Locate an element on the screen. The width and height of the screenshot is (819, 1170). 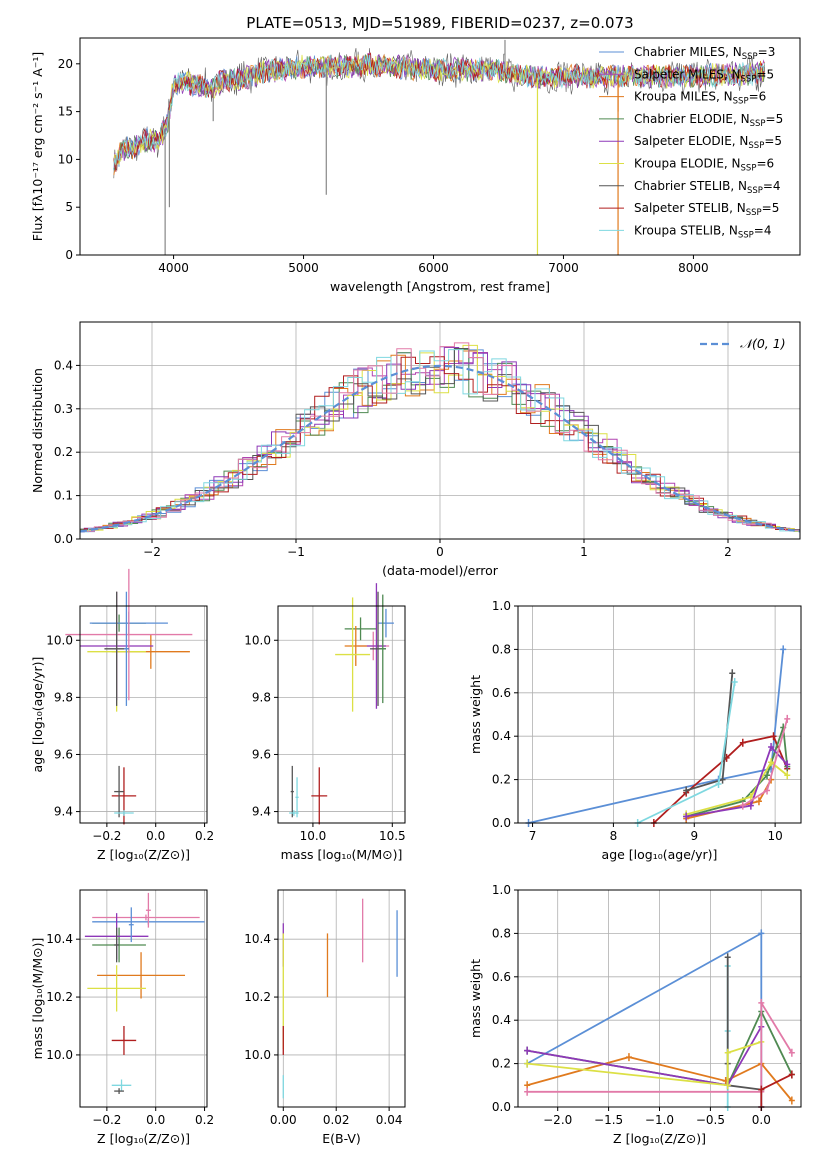
x-tick-label: −0.2 is located at coordinates (106, 836).